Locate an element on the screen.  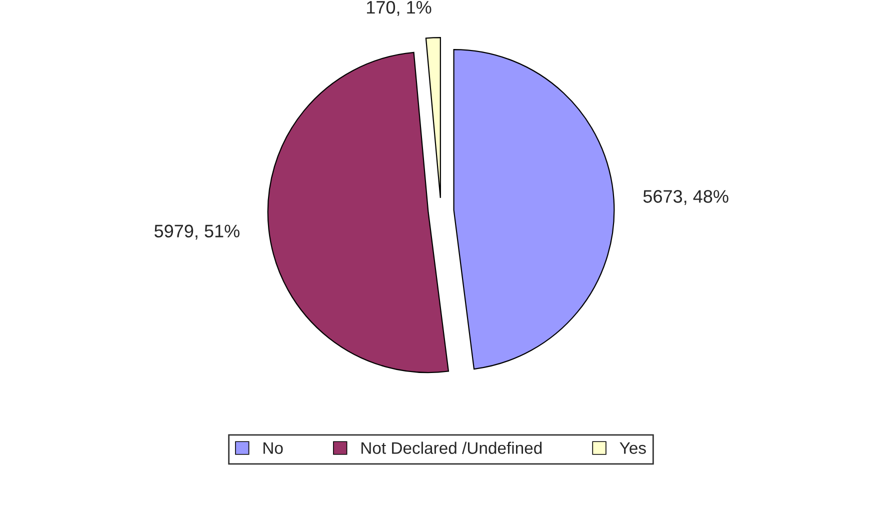
data-label: 170, 1% is located at coordinates (399, 8).